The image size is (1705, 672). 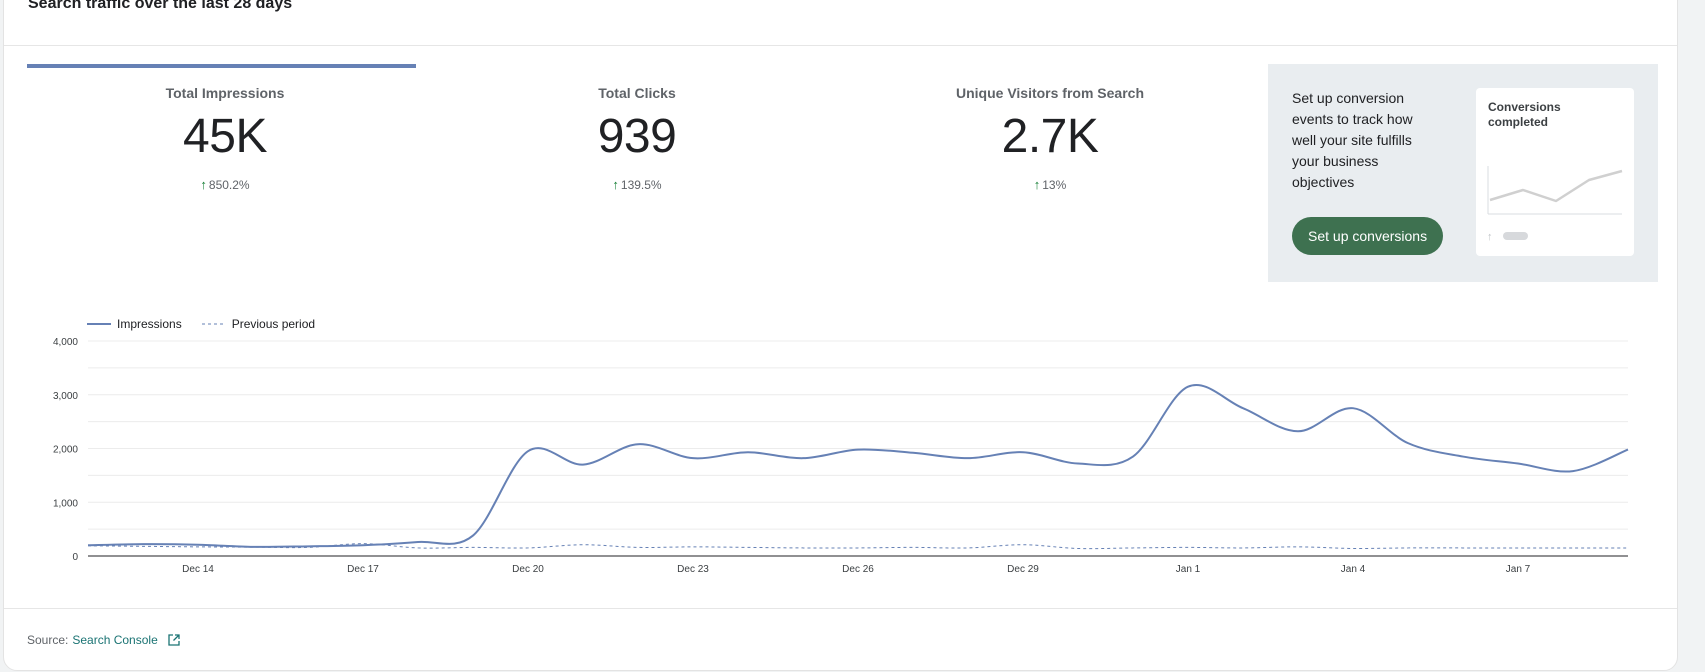 I want to click on metric-total-impressions: Total Impressions 45K ↑ 850.2%, so click(x=225, y=139).